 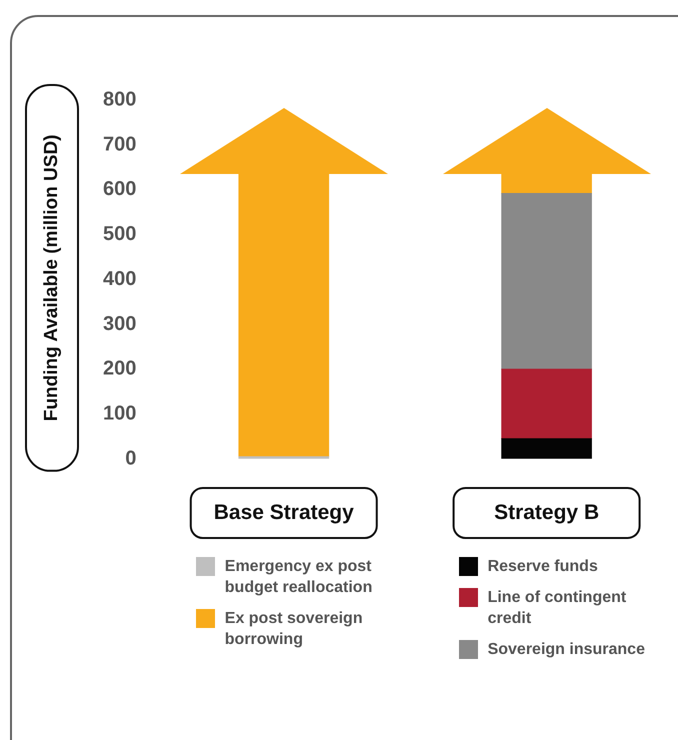 I want to click on y-tick-label: 600, so click(x=119, y=189).